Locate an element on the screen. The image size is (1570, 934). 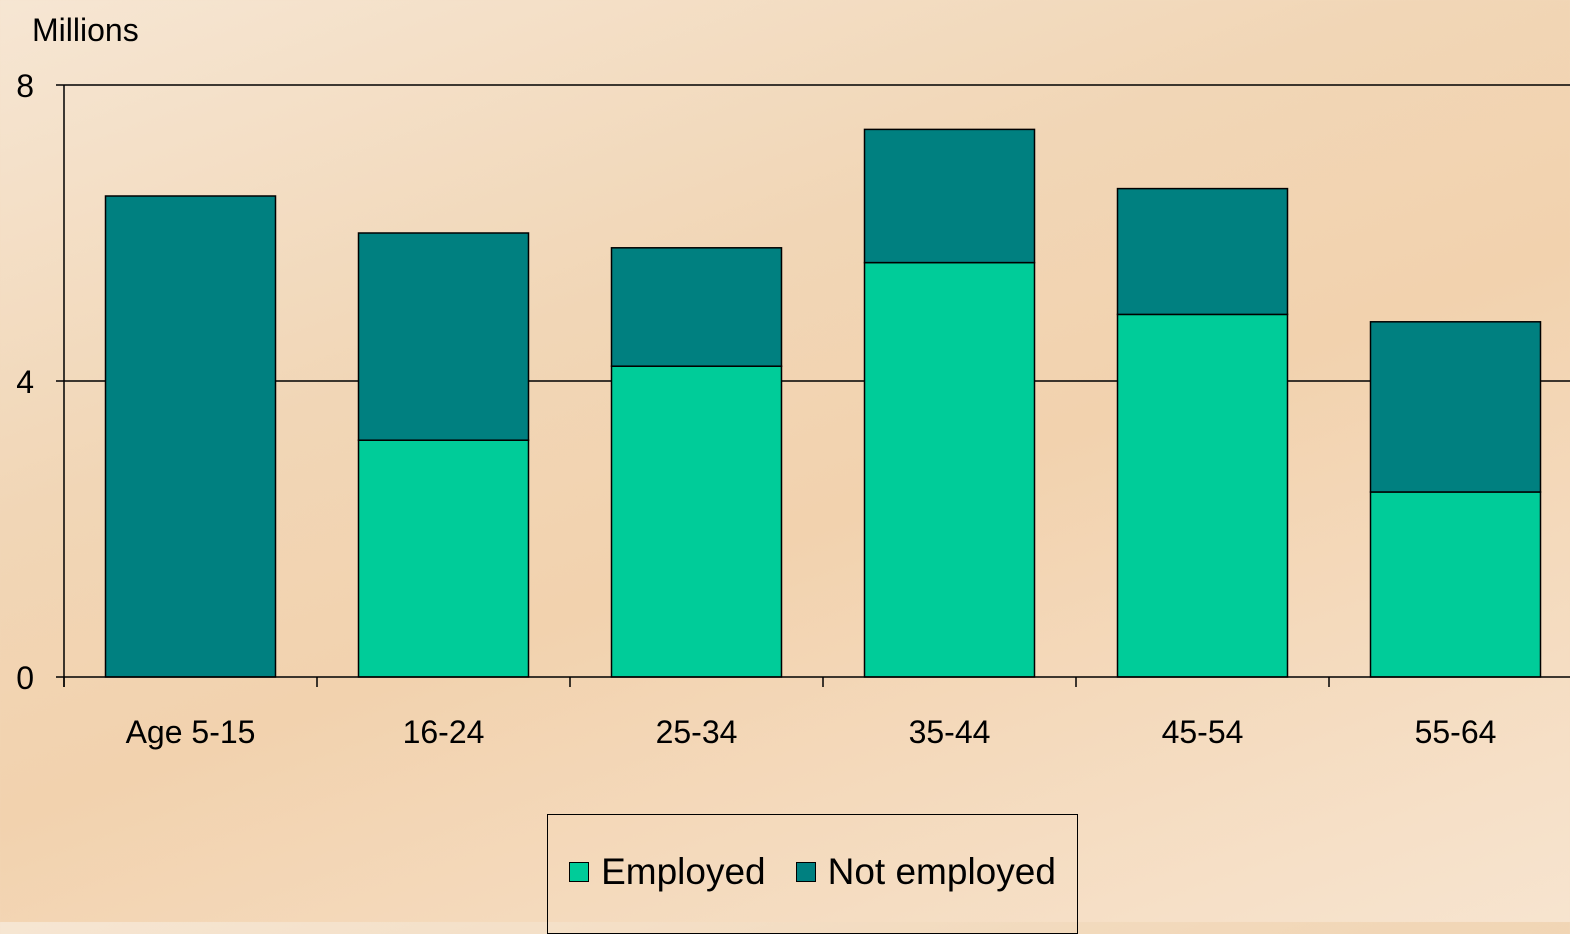
x-tick-label: Age 5-15 is located at coordinates (191, 732).